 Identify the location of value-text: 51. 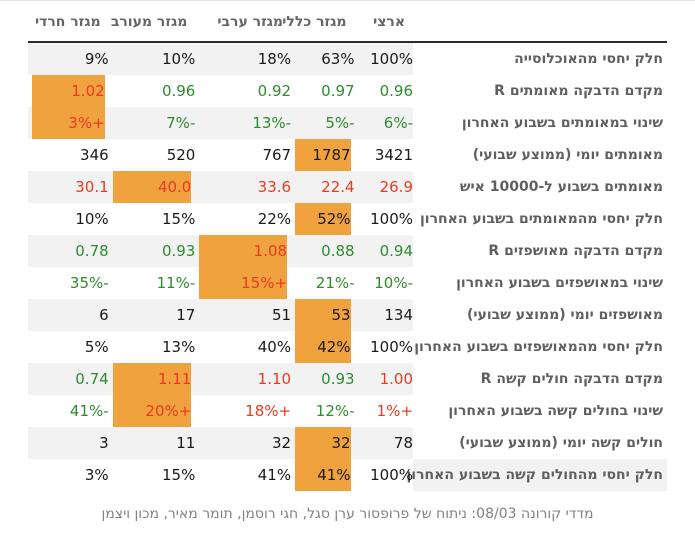
(281, 315).